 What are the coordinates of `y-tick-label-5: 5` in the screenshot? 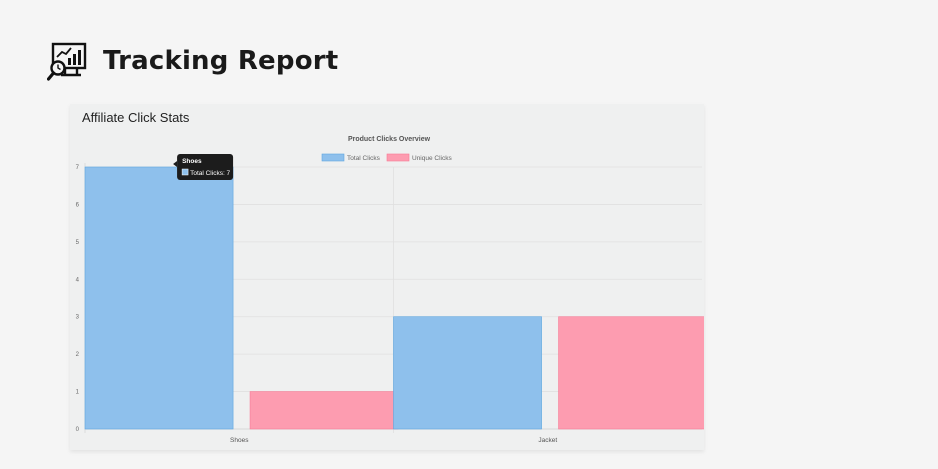 It's located at (78, 243).